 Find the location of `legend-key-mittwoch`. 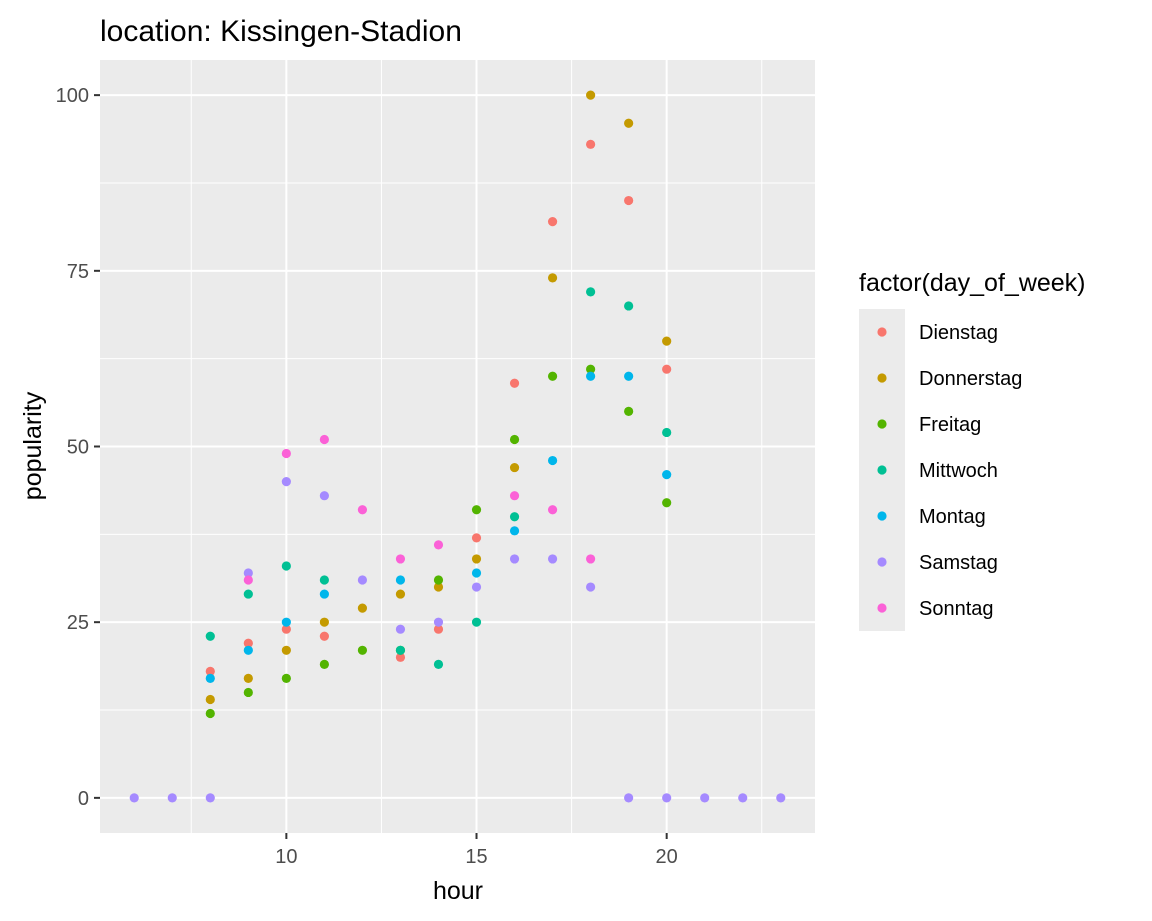

legend-key-mittwoch is located at coordinates (882, 470).